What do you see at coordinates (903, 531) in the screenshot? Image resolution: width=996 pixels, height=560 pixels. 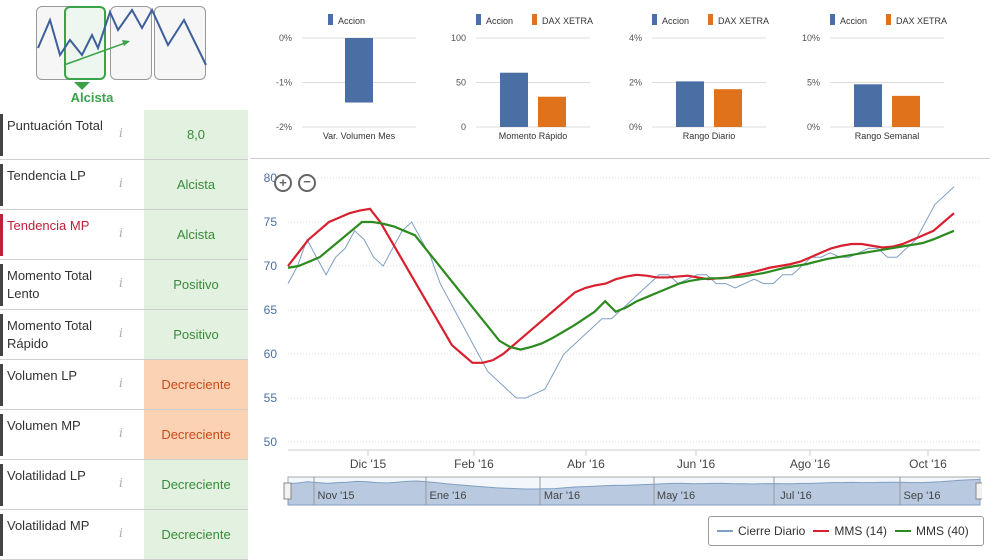 I see `legend-mms40-swatch` at bounding box center [903, 531].